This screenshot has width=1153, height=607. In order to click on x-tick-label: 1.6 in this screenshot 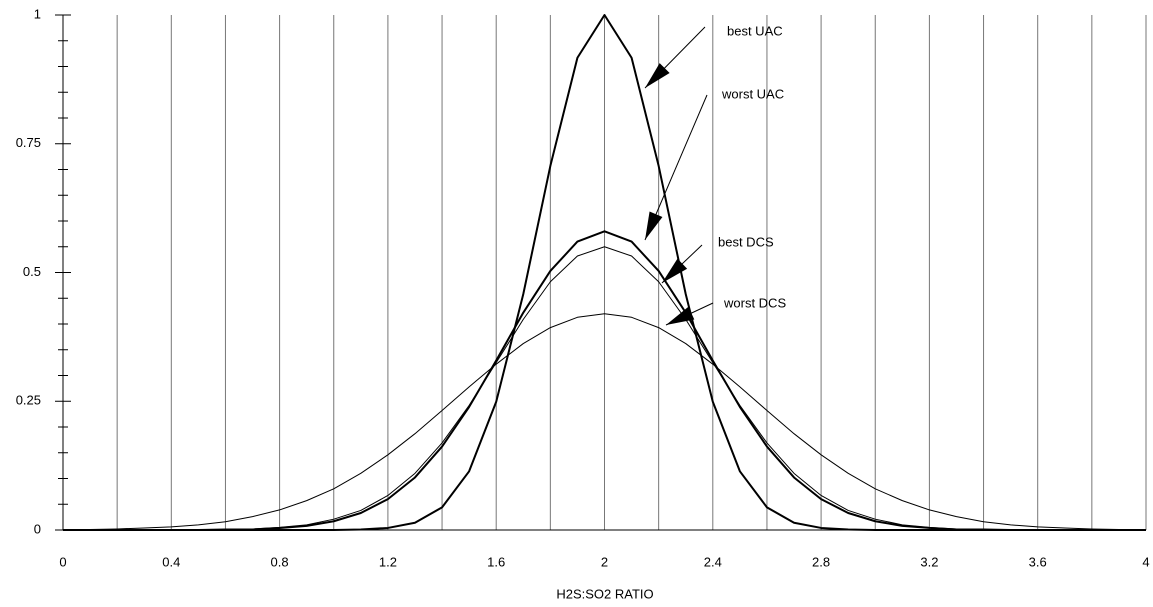, I will do `click(496, 561)`.